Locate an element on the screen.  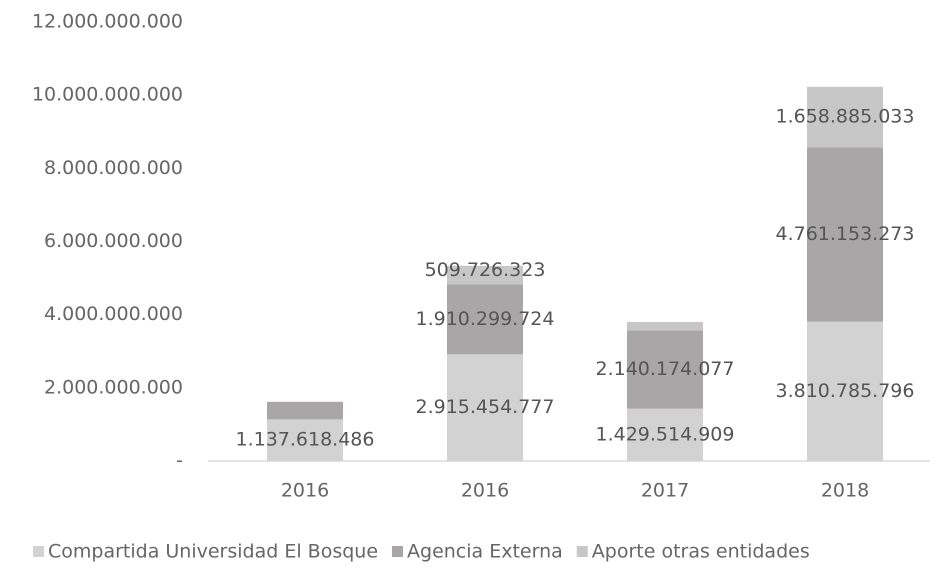
legend-label: Aporte otras entidades is located at coordinates (701, 552).